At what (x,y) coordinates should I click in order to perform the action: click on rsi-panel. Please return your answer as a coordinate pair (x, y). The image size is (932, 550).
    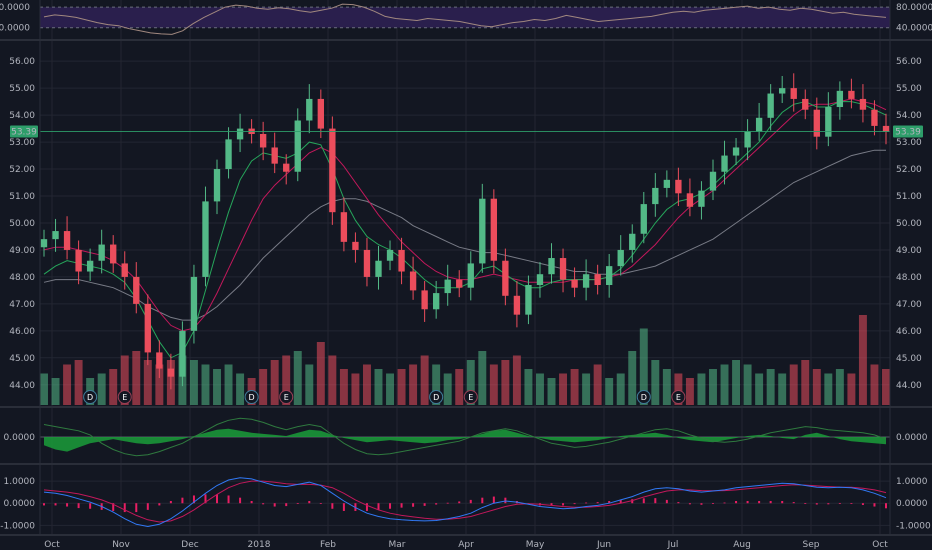
    Looking at the image, I should click on (465, 19).